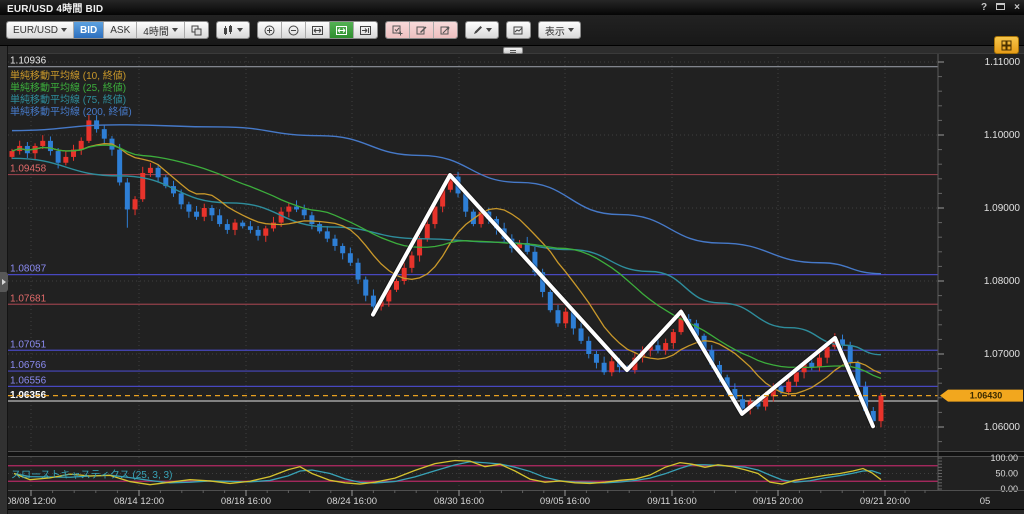 Image resolution: width=1024 pixels, height=514 pixels. What do you see at coordinates (1002, 354) in the screenshot?
I see `svg-text: 1.07000` at bounding box center [1002, 354].